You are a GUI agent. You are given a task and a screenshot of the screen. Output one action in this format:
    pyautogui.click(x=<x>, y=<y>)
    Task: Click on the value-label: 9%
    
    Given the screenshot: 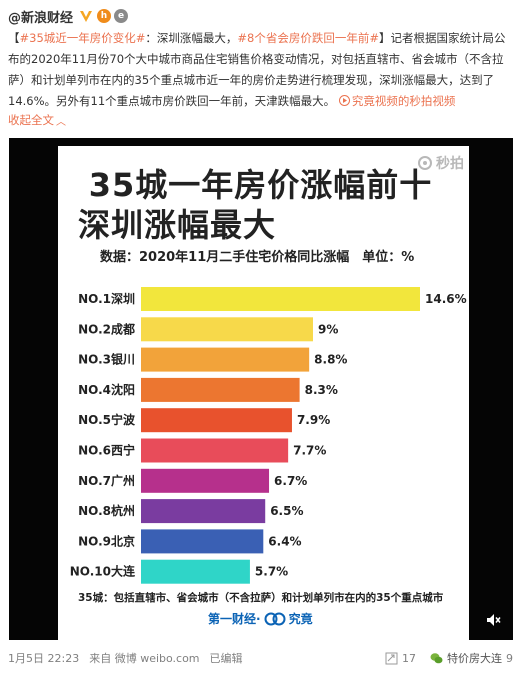 What is the action you would take?
    pyautogui.click(x=328, y=329)
    